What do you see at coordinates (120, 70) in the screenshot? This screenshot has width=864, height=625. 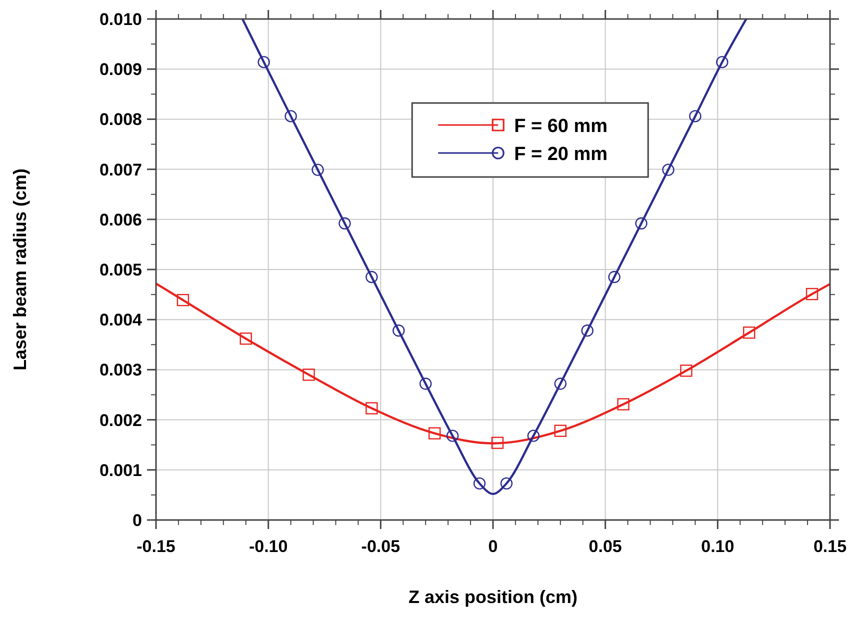 I see `y-tick-label: 0.009` at bounding box center [120, 70].